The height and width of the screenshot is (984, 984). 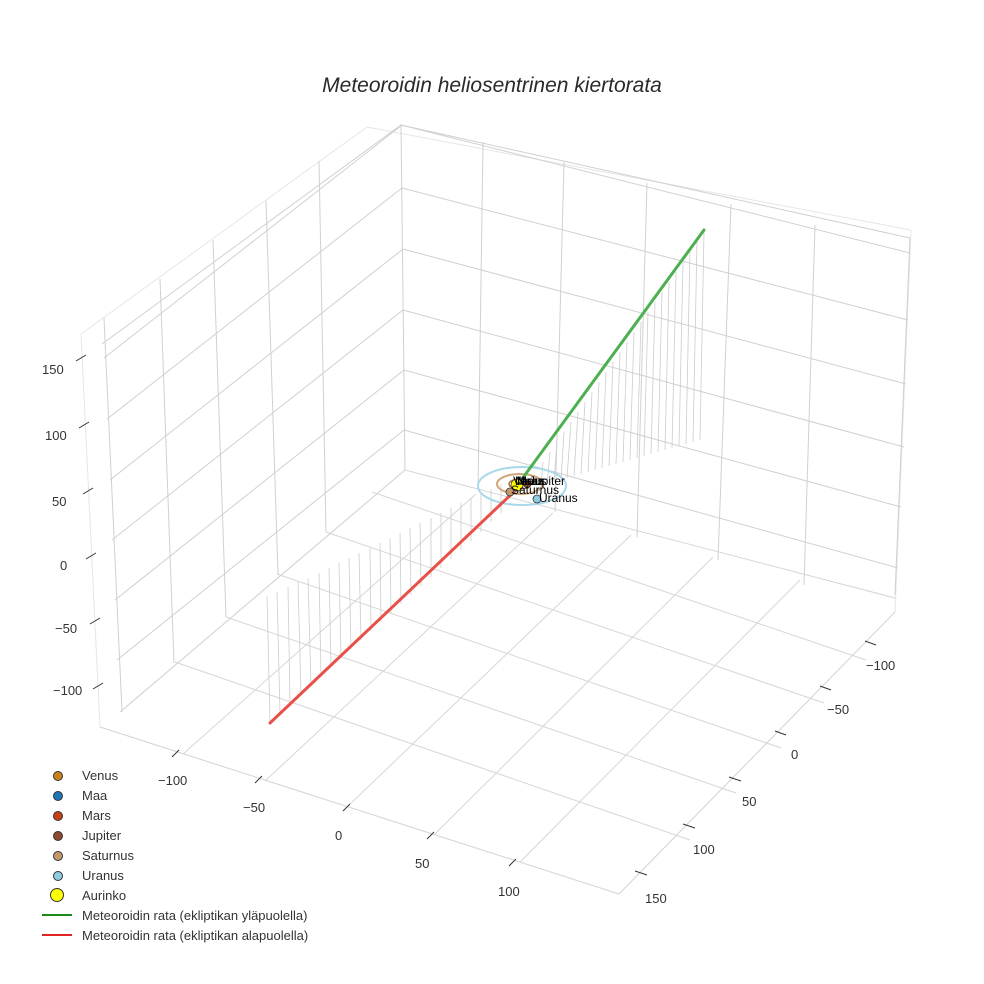 I want to click on saturnus-orbit, so click(x=520, y=484).